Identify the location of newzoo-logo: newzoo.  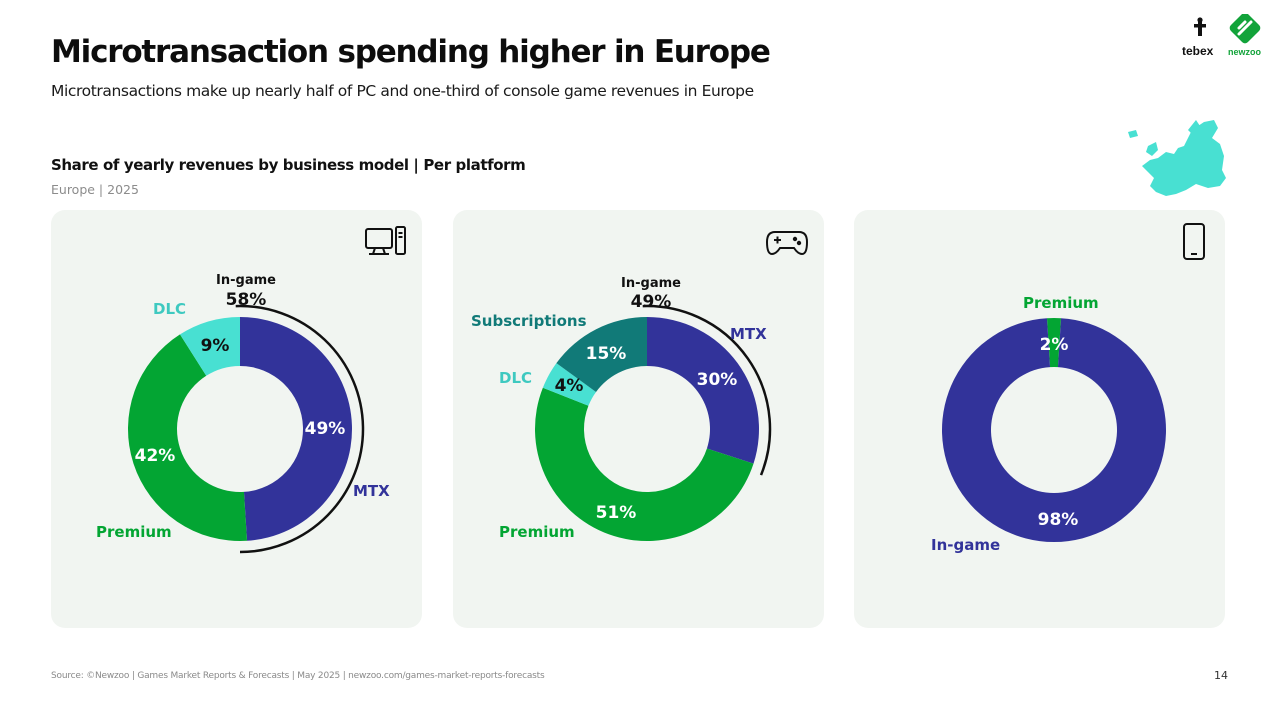
(1245, 35).